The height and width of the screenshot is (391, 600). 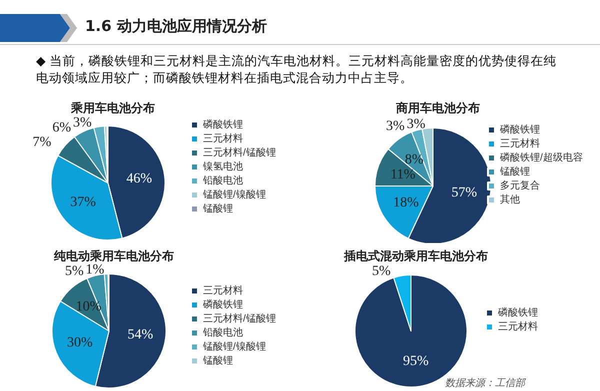 What do you see at coordinates (176, 26) in the screenshot?
I see `text: 1.6 动力电池应用情况分析` at bounding box center [176, 26].